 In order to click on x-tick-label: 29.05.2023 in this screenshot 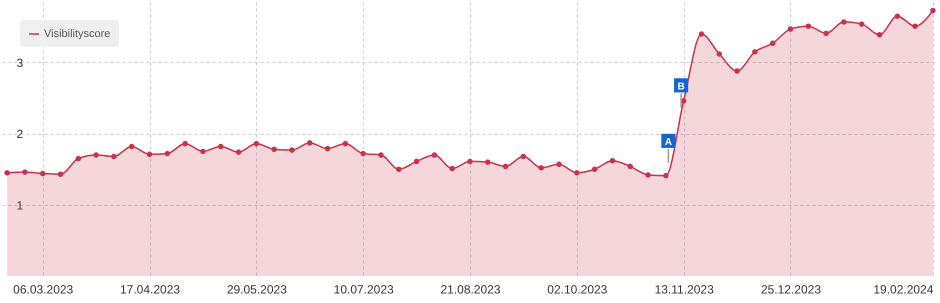, I will do `click(257, 289)`.